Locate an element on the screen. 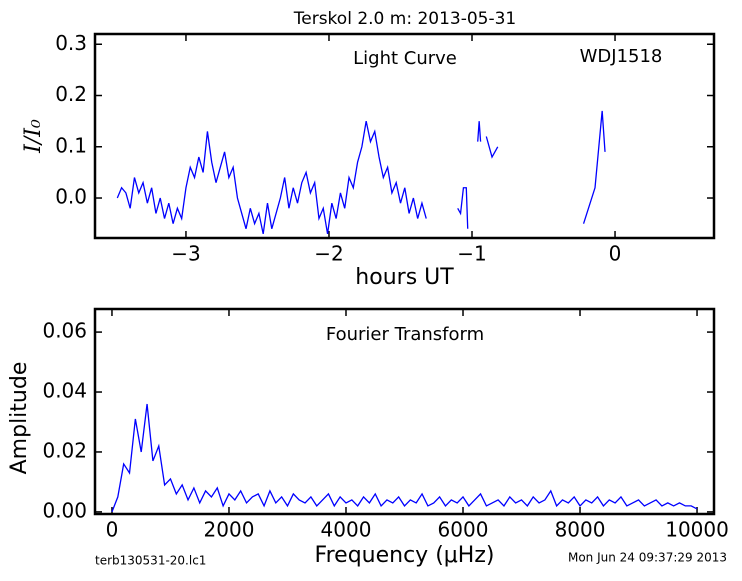  y-tick-label: 0.3 is located at coordinates (71, 43).